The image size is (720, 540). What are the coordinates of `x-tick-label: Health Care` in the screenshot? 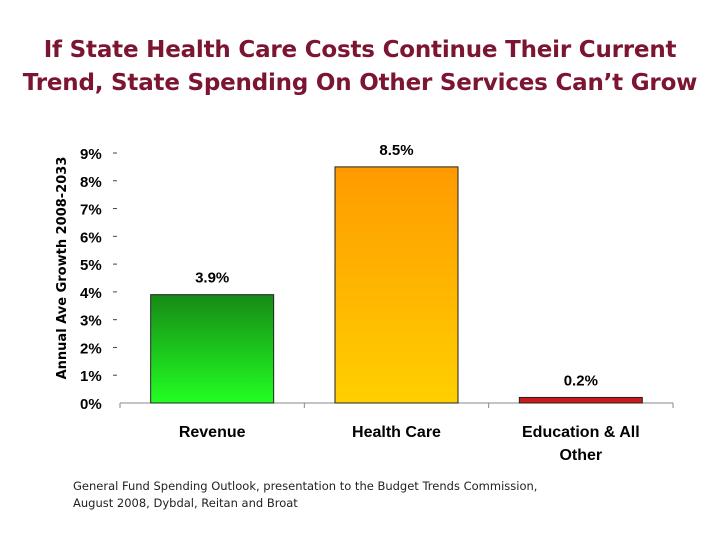 It's located at (396, 432).